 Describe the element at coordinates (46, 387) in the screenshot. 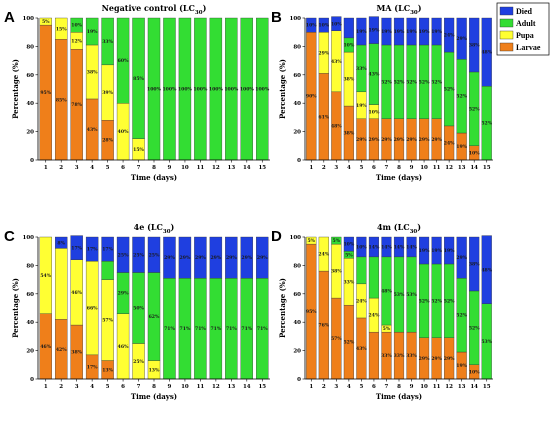

I see `x-tick-label: 1` at that location.